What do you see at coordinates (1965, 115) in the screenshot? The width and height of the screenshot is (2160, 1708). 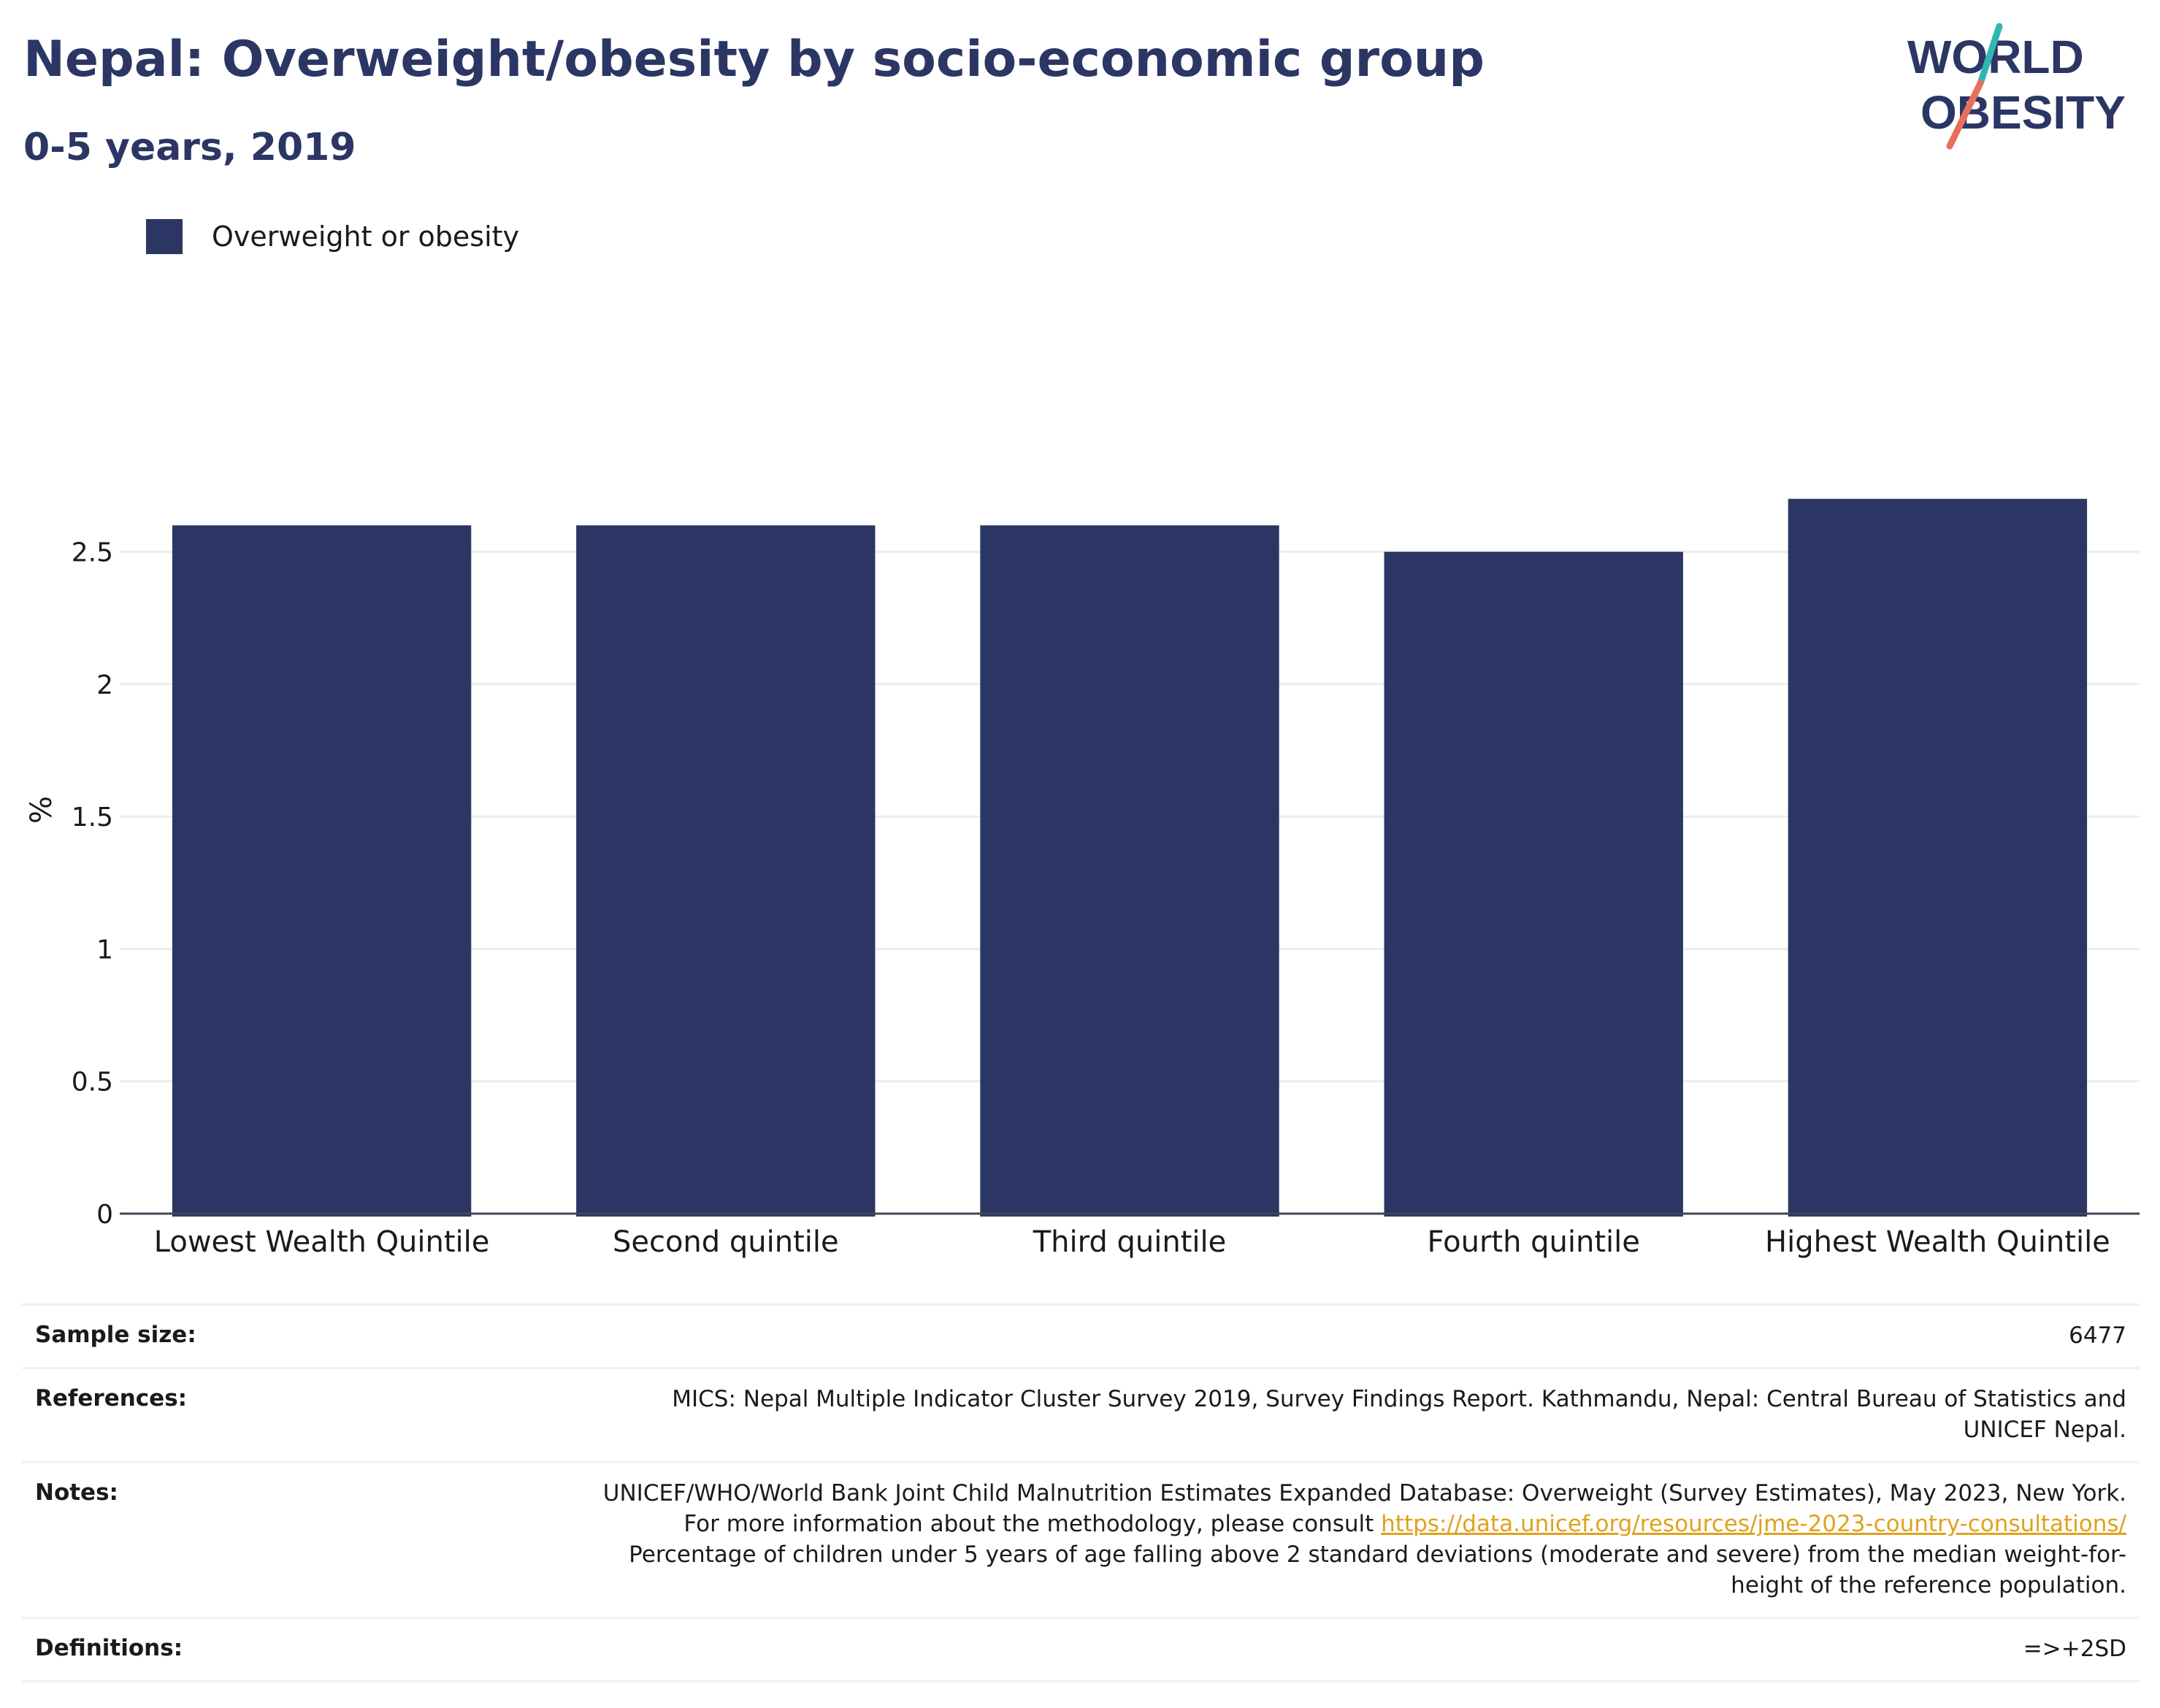 I see `logo-slash-coral` at bounding box center [1965, 115].